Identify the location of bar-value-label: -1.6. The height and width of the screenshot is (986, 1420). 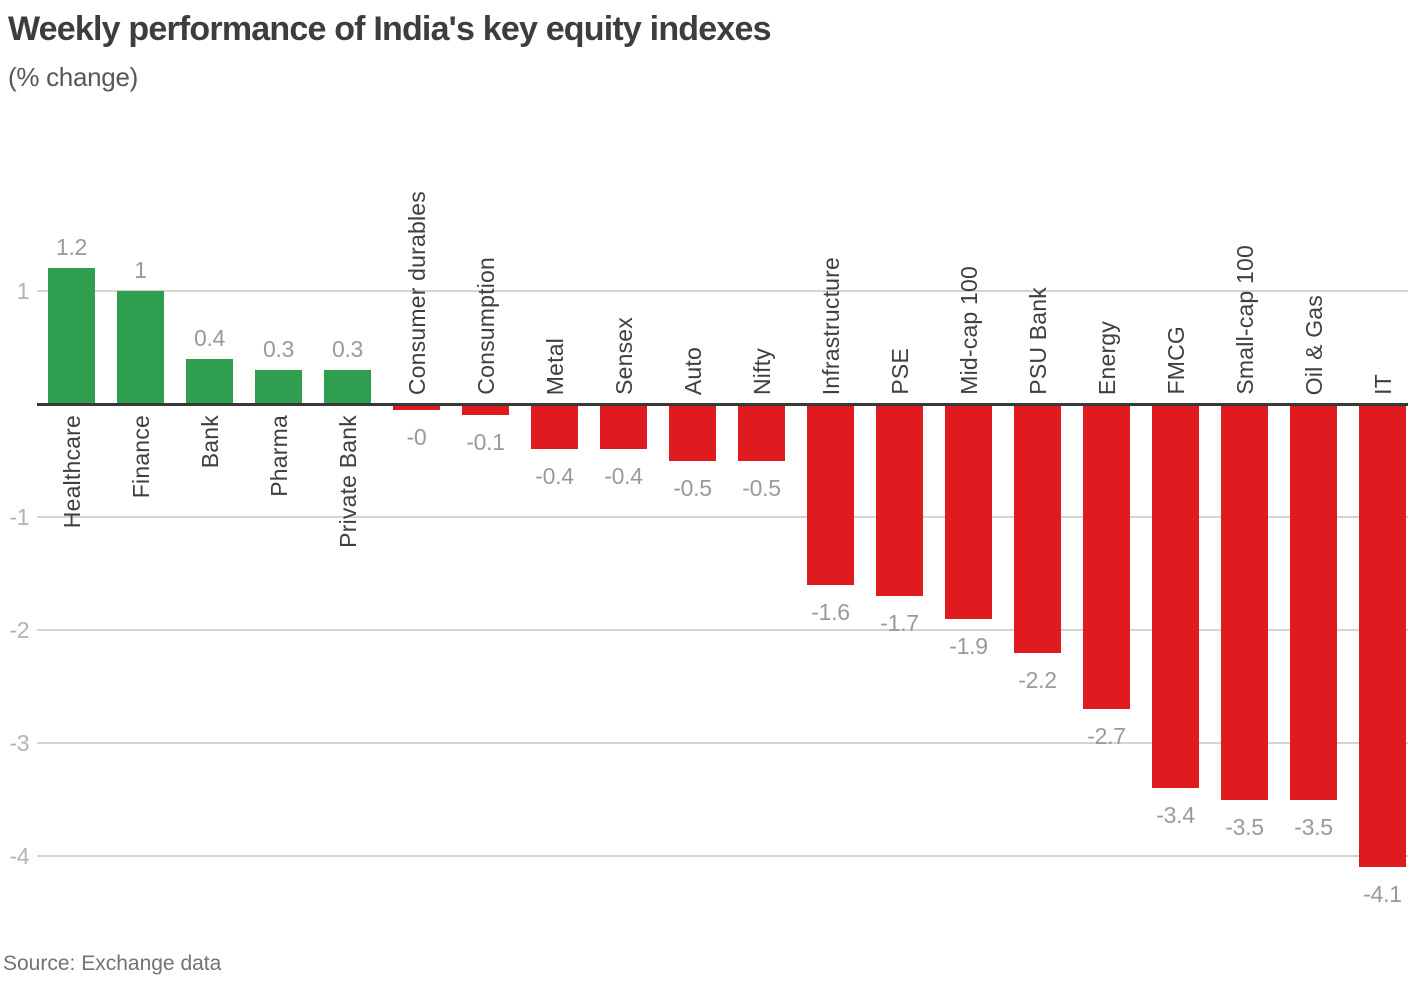
(830, 611).